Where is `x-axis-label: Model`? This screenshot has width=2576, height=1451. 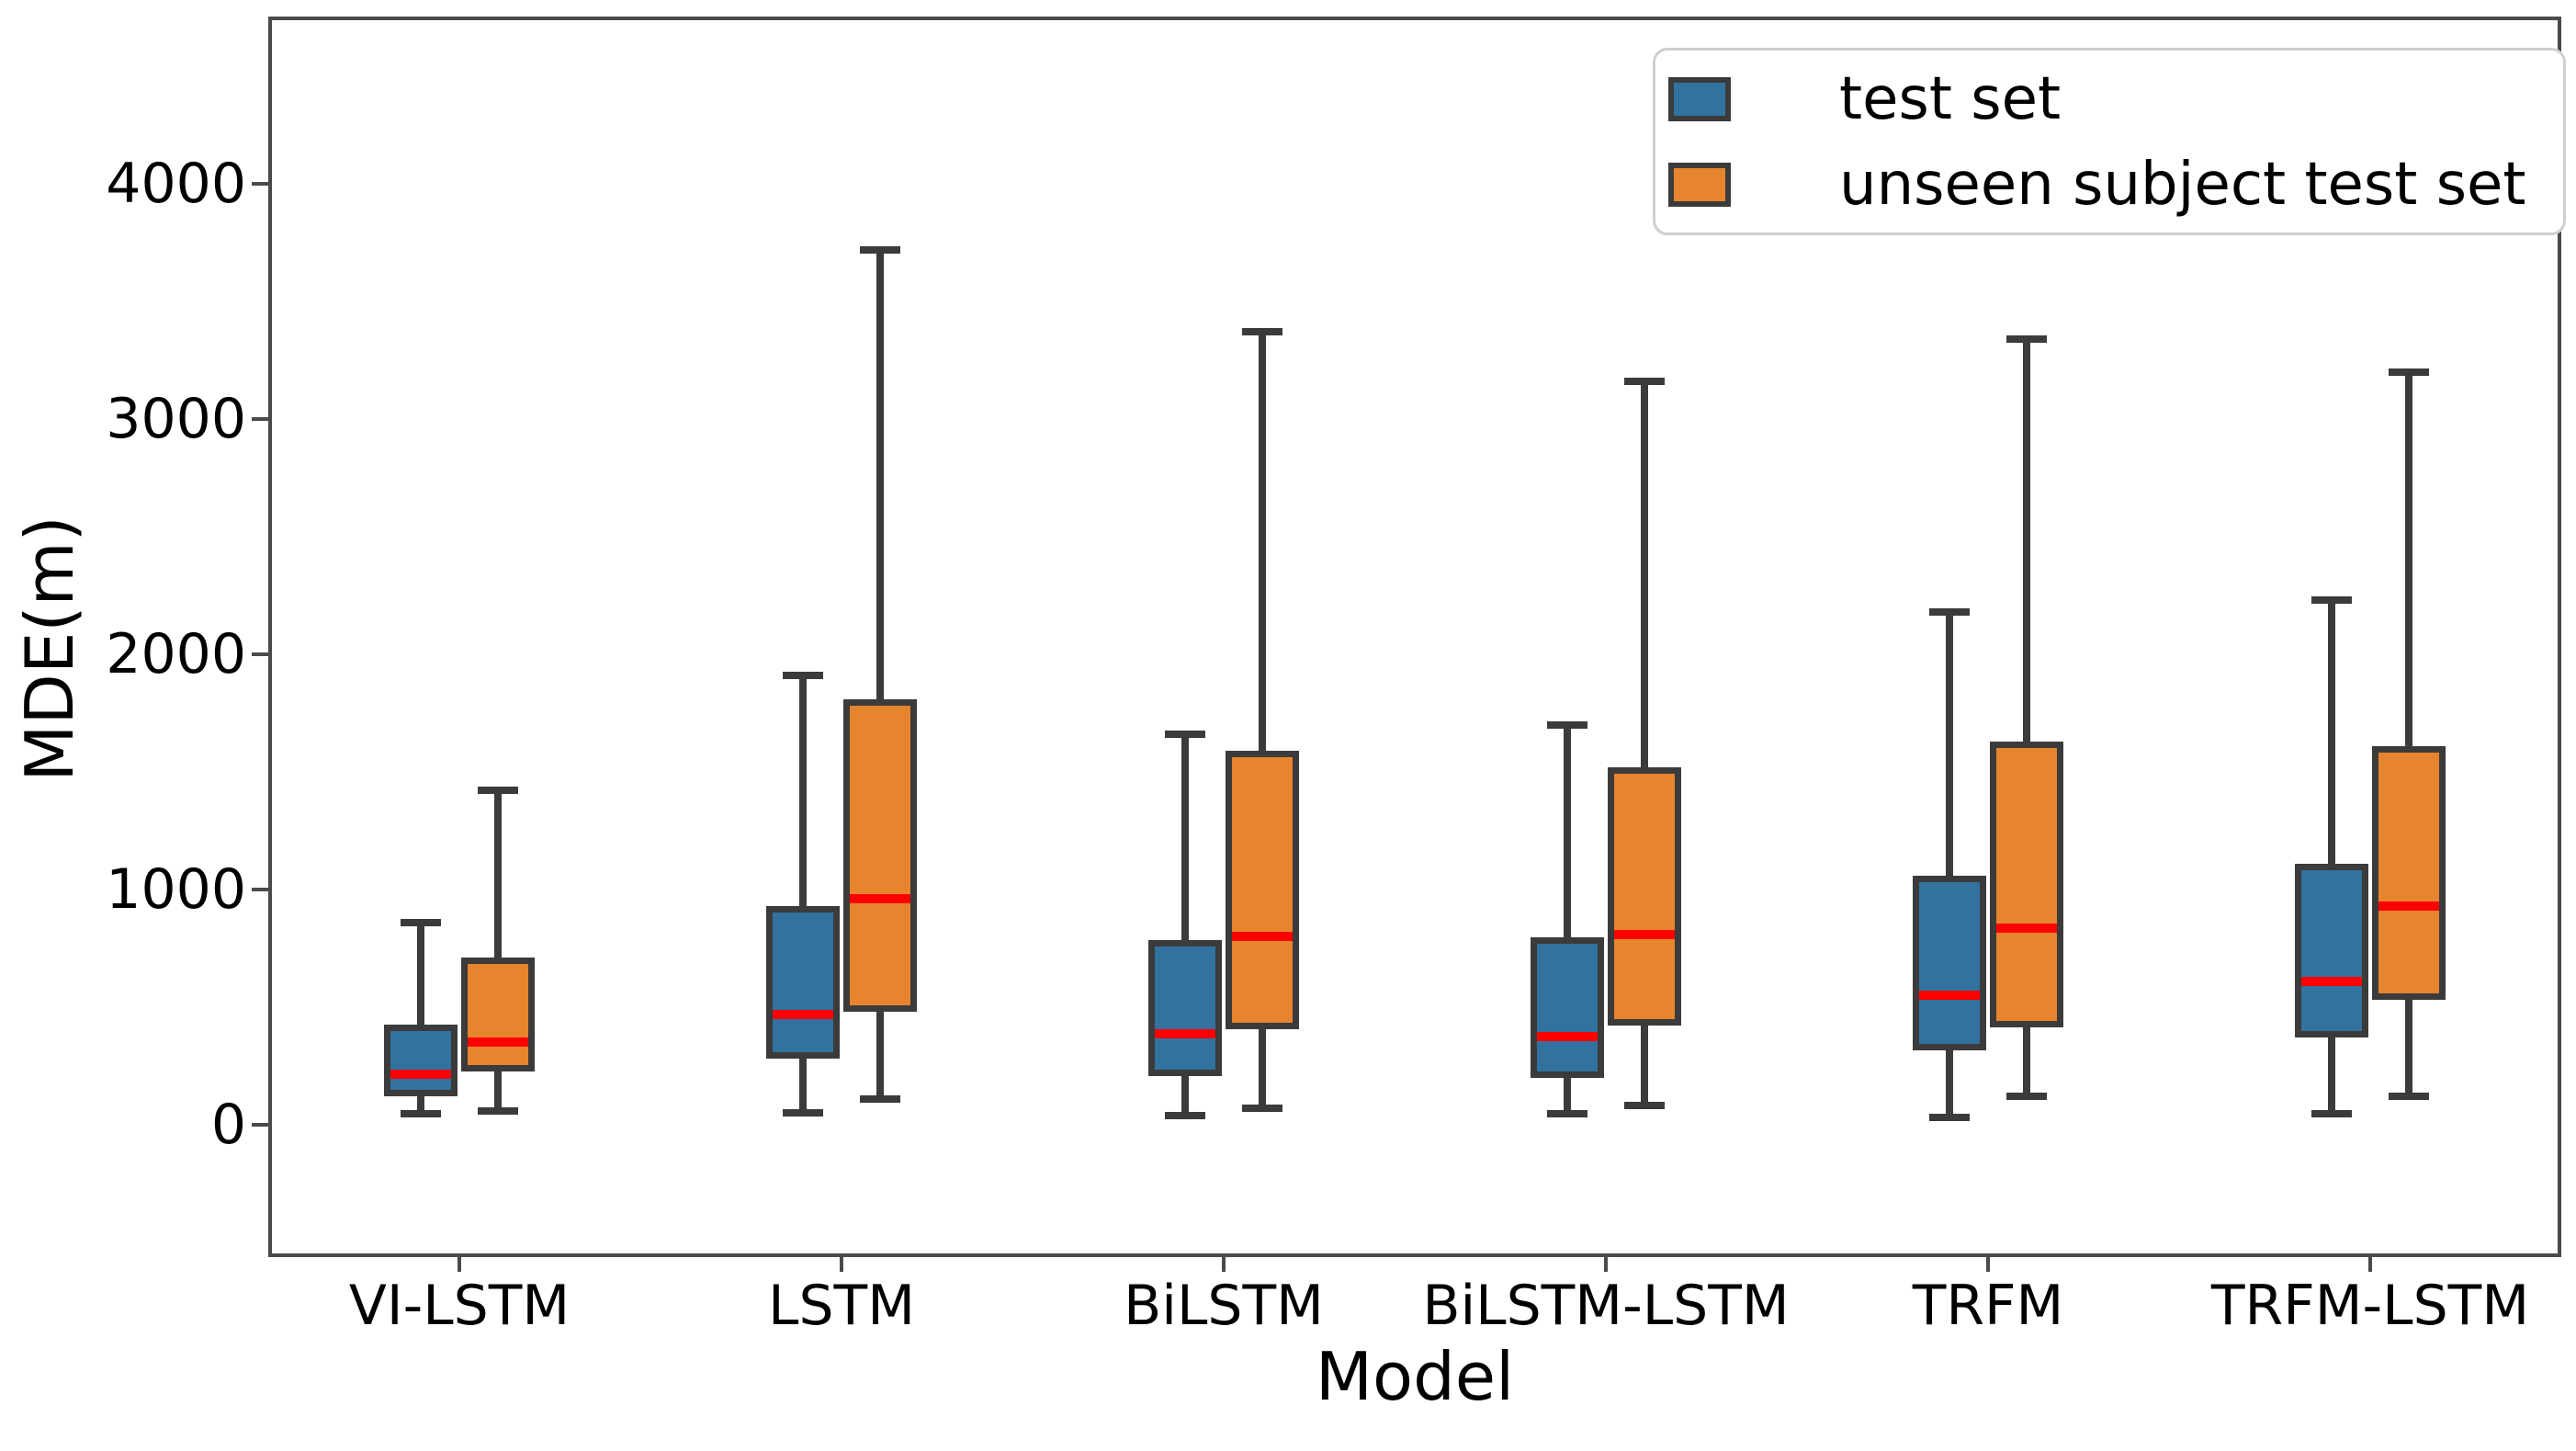
x-axis-label: Model is located at coordinates (1415, 1376).